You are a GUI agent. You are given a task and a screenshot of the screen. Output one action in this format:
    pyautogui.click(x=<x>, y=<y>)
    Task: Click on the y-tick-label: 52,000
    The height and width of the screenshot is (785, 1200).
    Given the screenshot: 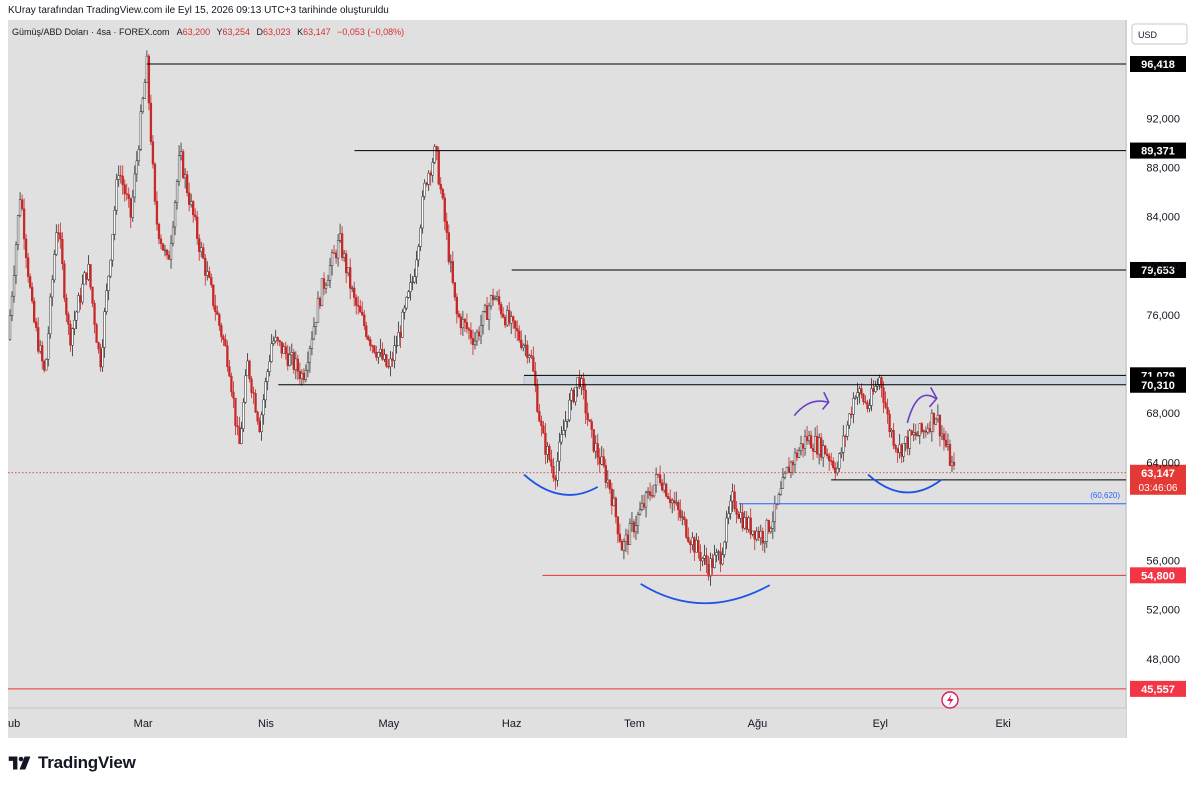 What is the action you would take?
    pyautogui.click(x=1163, y=611)
    